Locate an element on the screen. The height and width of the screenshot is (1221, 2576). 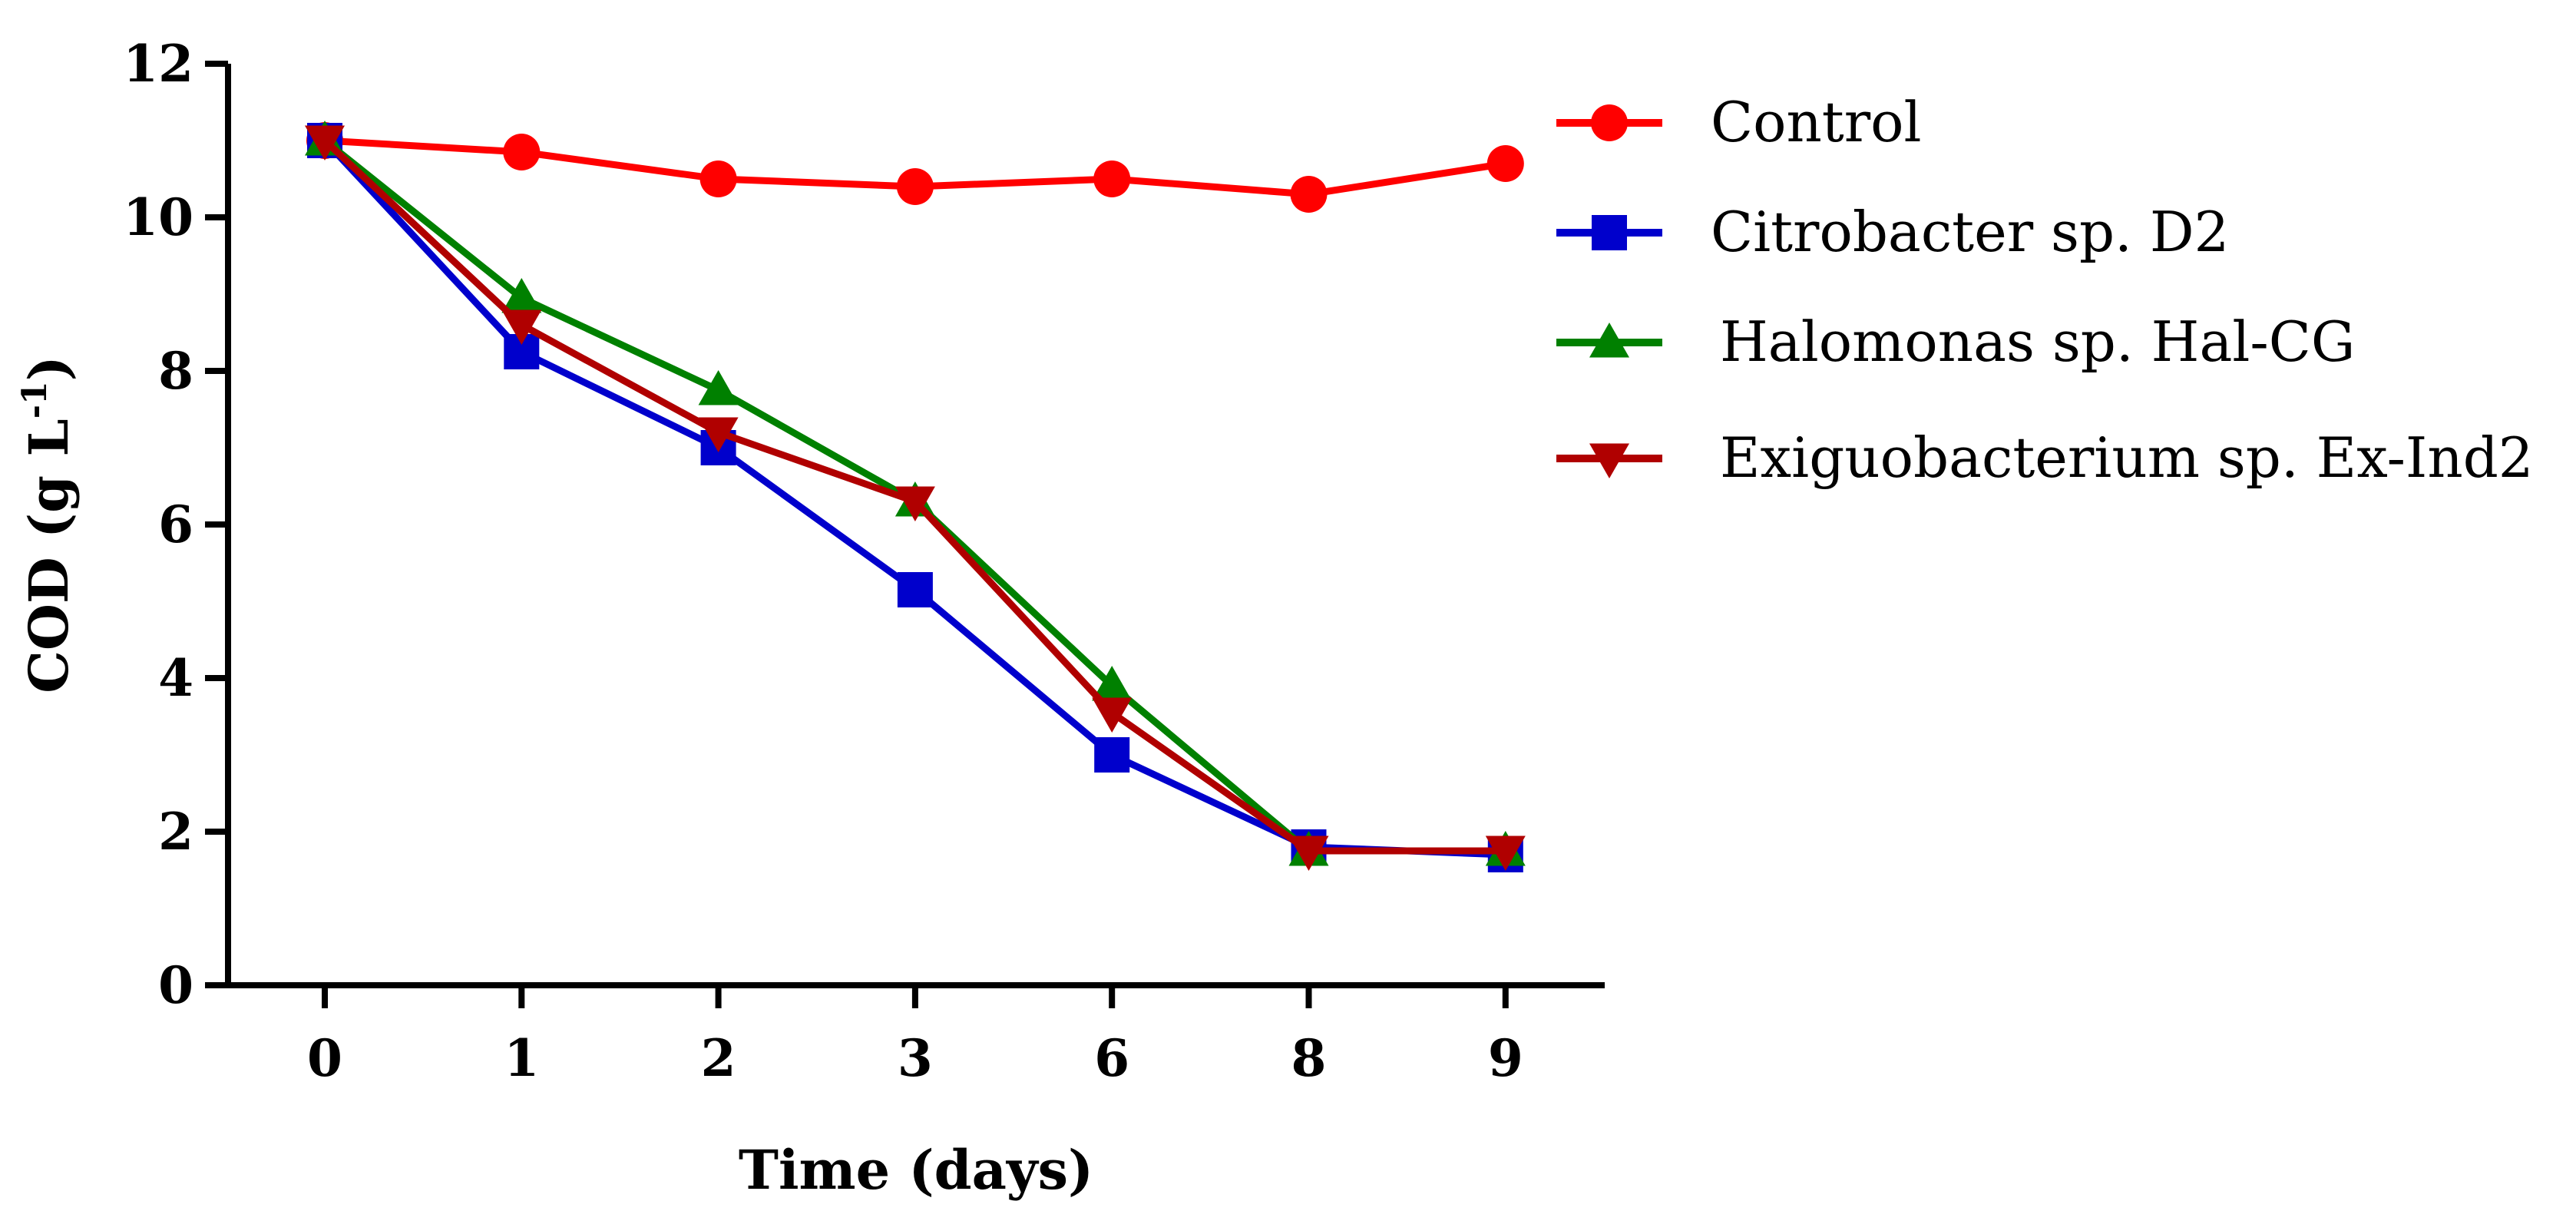
x-tick-label: 9 is located at coordinates (1505, 1058).